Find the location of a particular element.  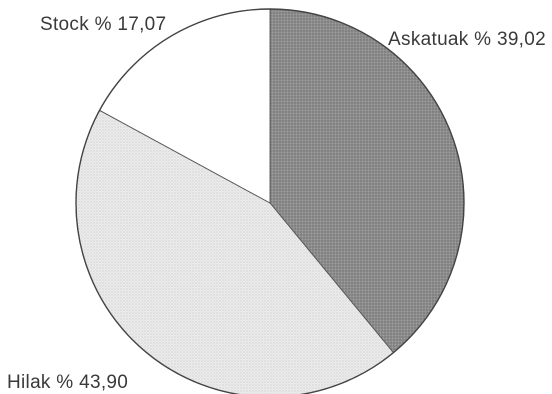

slice-label-hilak: Hilak % 43,90 is located at coordinates (67, 382).